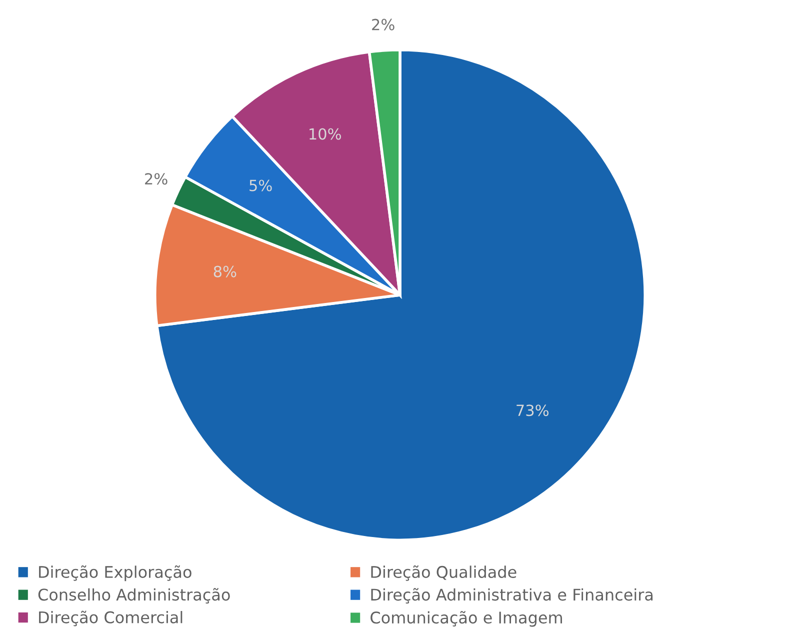 This screenshot has height=637, width=791. What do you see at coordinates (115, 573) in the screenshot?
I see `legend-label: Direção Exploração` at bounding box center [115, 573].